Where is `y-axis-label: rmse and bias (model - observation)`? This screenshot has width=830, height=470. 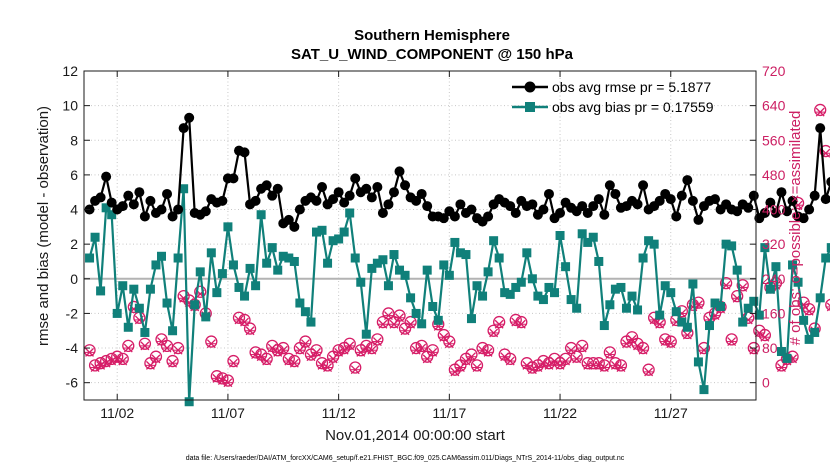 y-axis-label: rmse and bias (model - observation) is located at coordinates (43, 226).